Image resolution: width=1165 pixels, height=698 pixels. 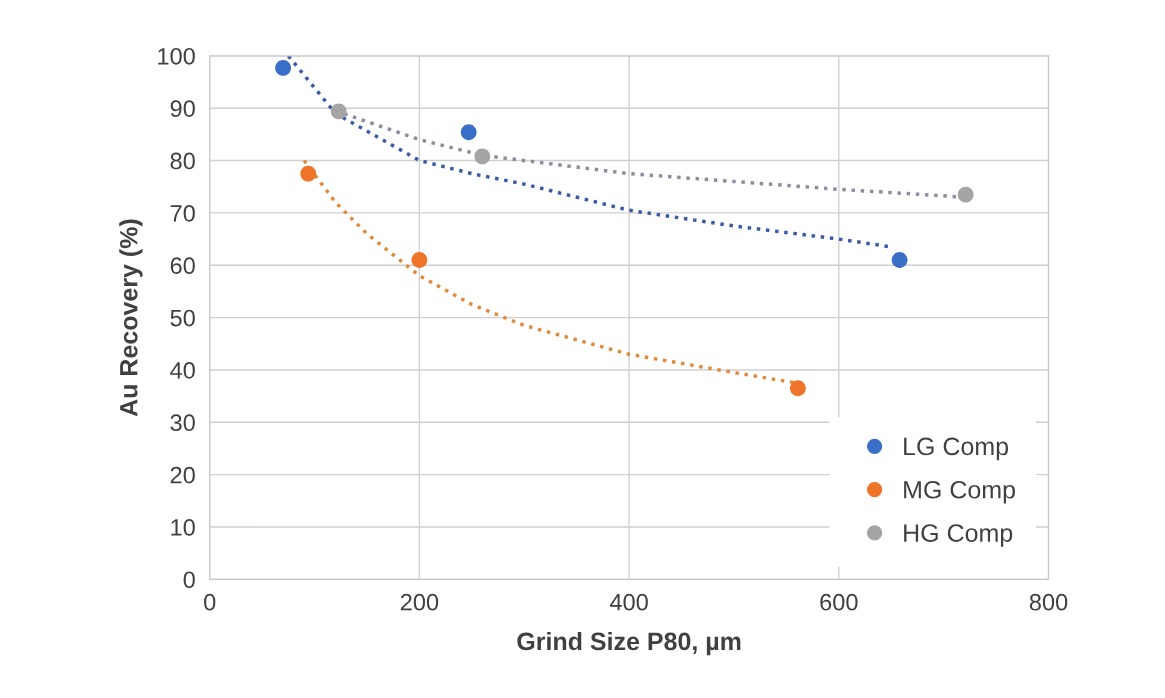 I want to click on legend-label: MG Comp, so click(x=959, y=492).